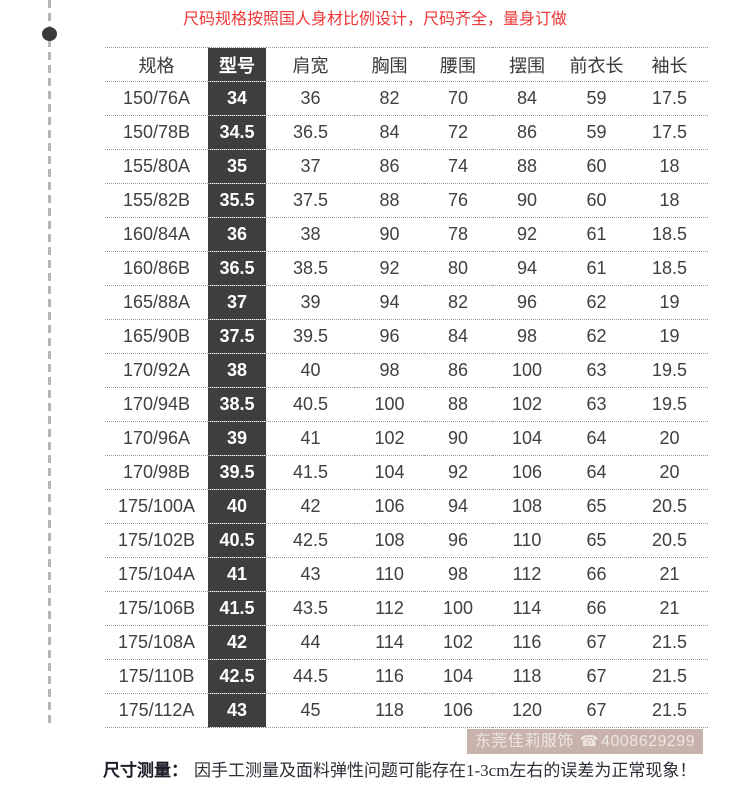  I want to click on measure-cell: 42.5, so click(310, 540).